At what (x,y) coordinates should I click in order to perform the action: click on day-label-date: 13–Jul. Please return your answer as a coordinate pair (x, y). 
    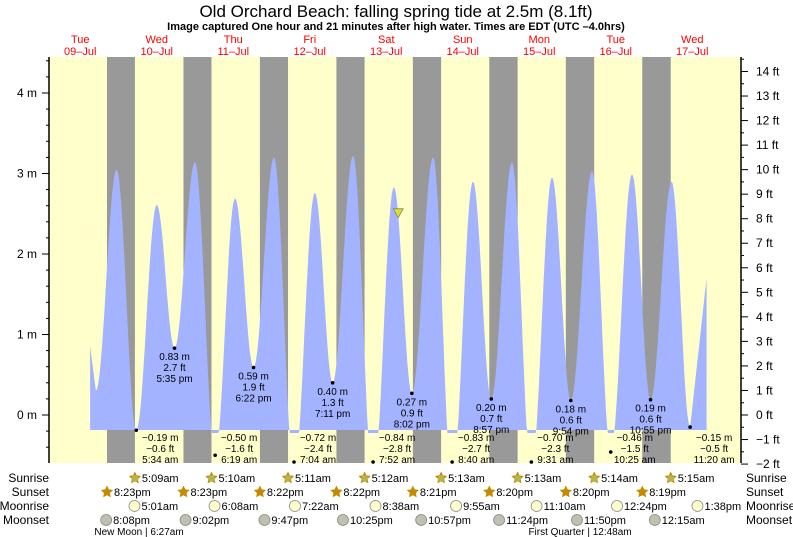
    Looking at the image, I should click on (386, 52).